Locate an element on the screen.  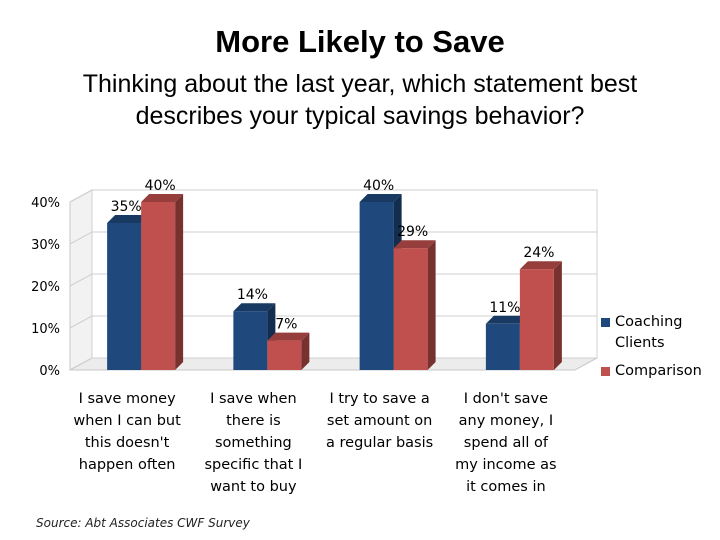
y-axis-ticks: 0% 10% 20% 30% 40% is located at coordinates (45, 287).